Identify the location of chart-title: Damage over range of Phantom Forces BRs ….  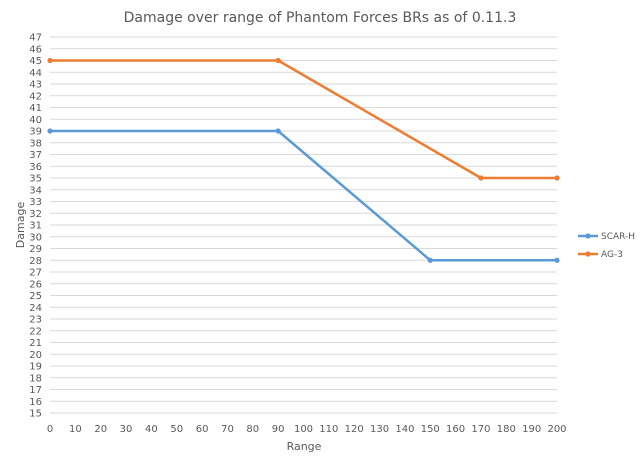
(320, 18).